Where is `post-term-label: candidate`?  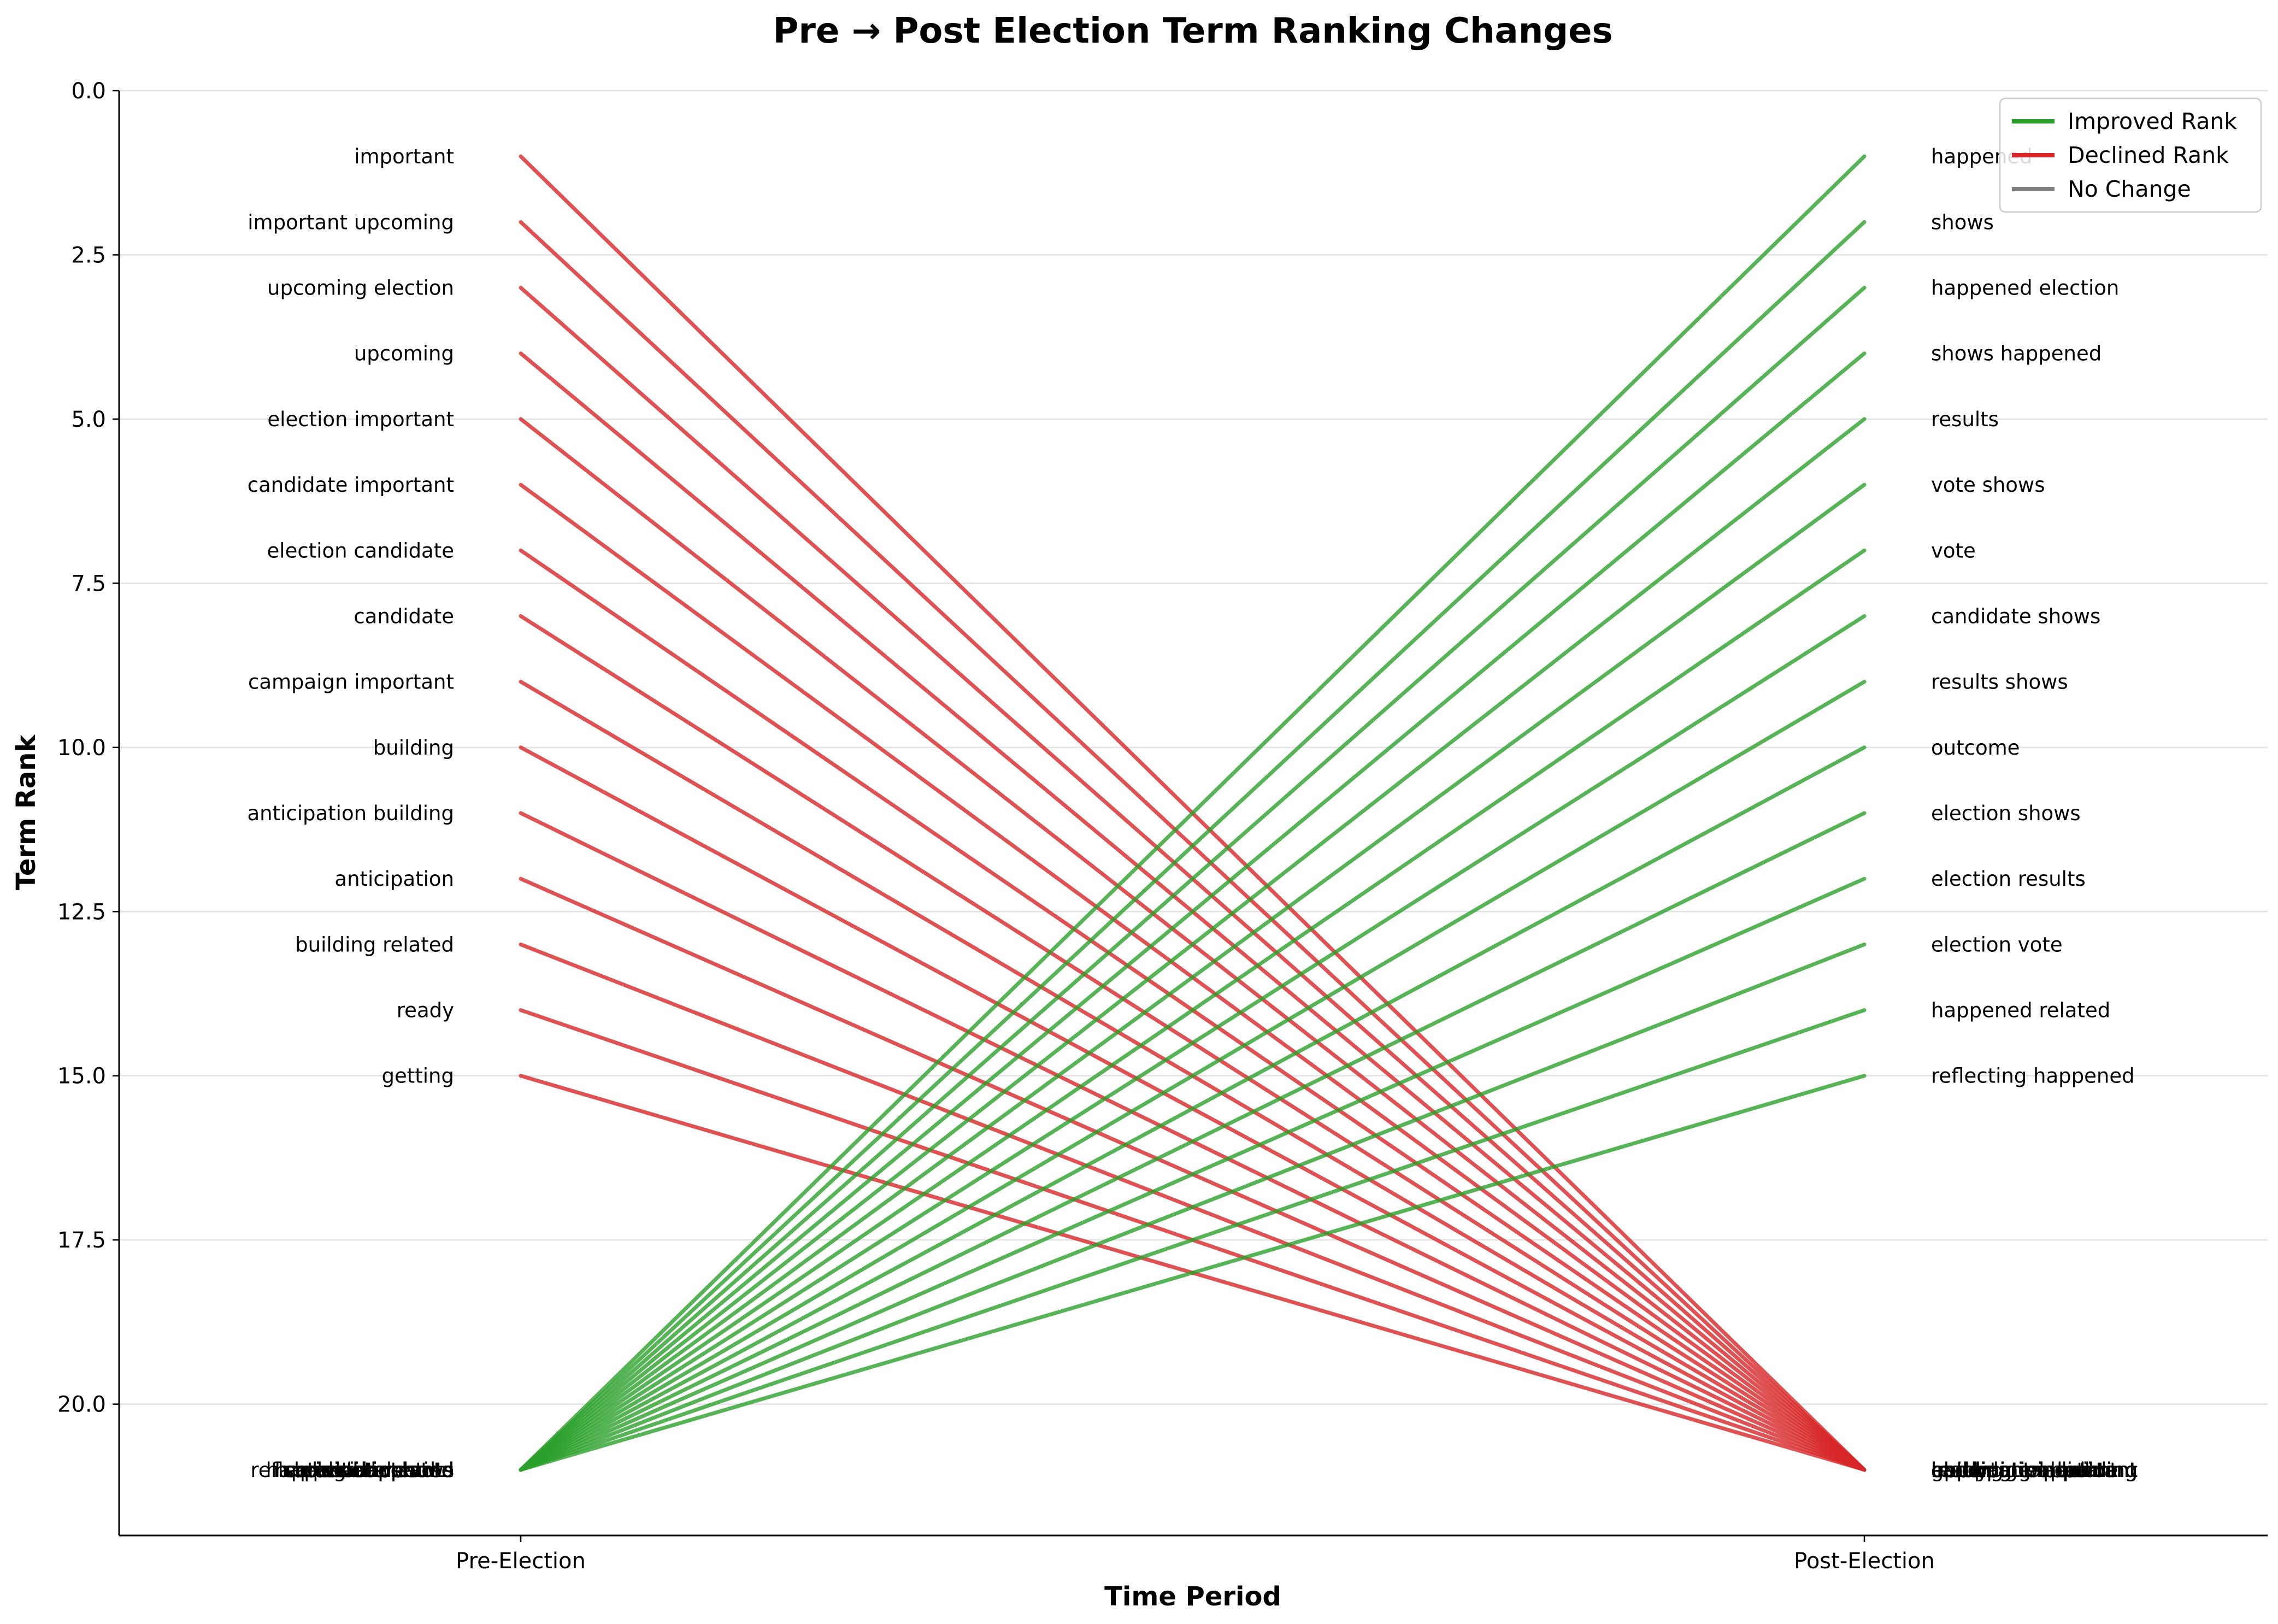
post-term-label: candidate is located at coordinates (1981, 1470).